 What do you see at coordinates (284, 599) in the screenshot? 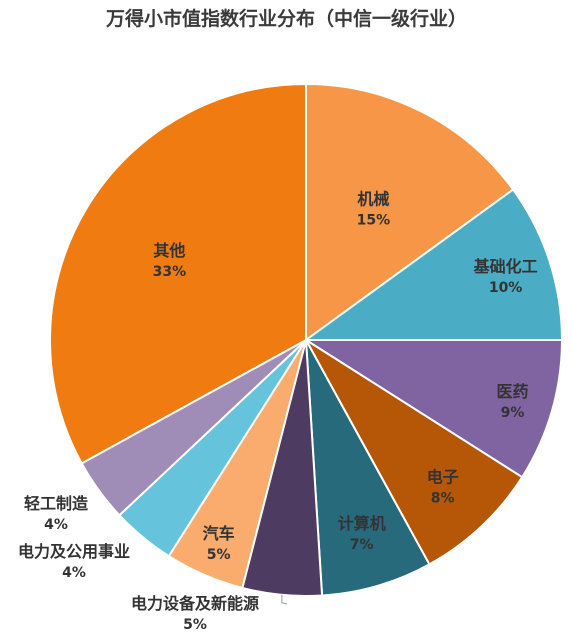
I see `leader-line` at bounding box center [284, 599].